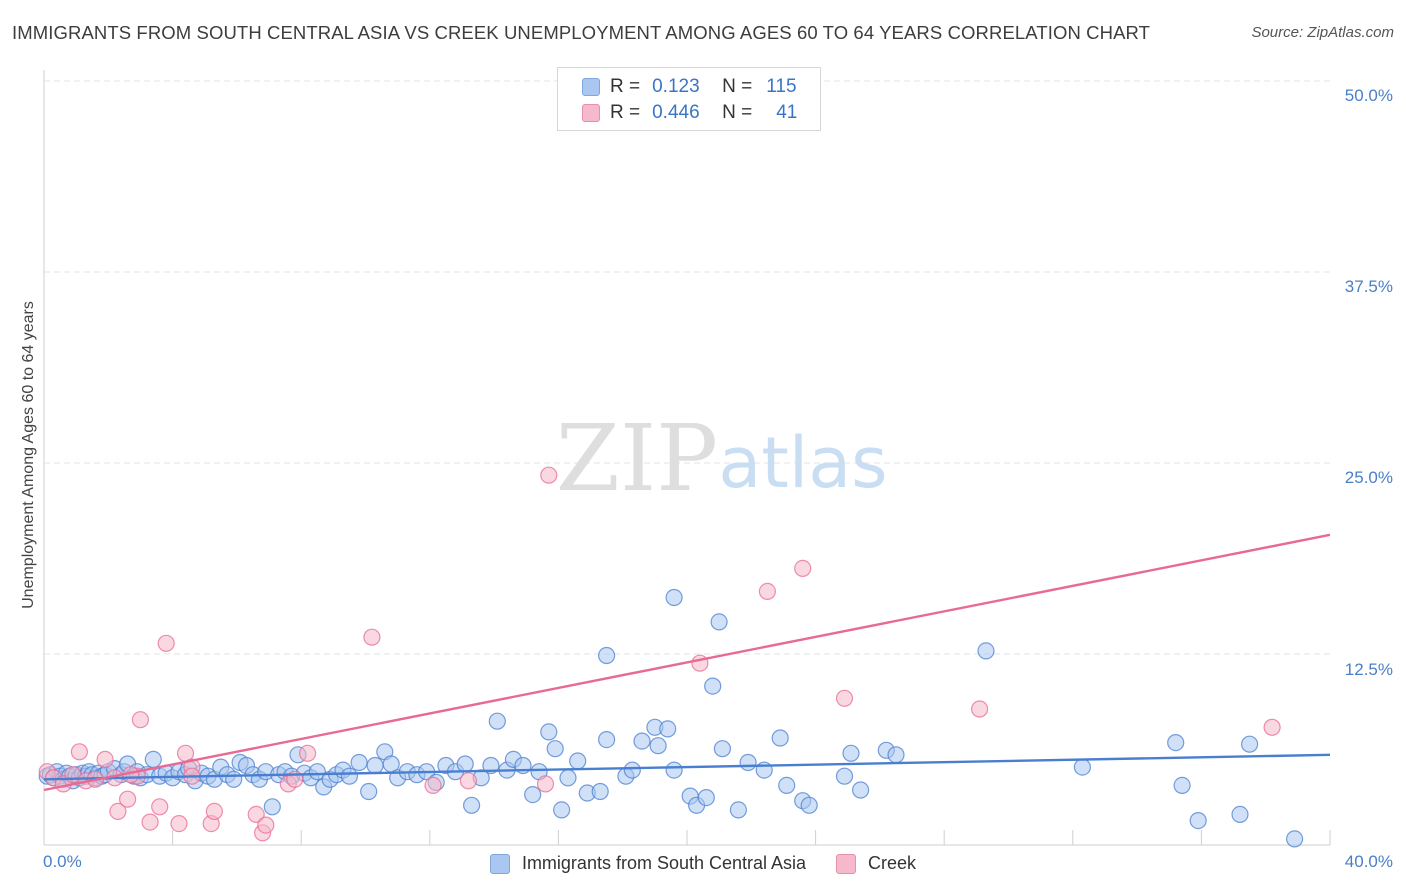 This screenshot has height=892, width=1406. Describe the element at coordinates (876, 863) in the screenshot. I see `legend-item-creek: Creek` at that location.